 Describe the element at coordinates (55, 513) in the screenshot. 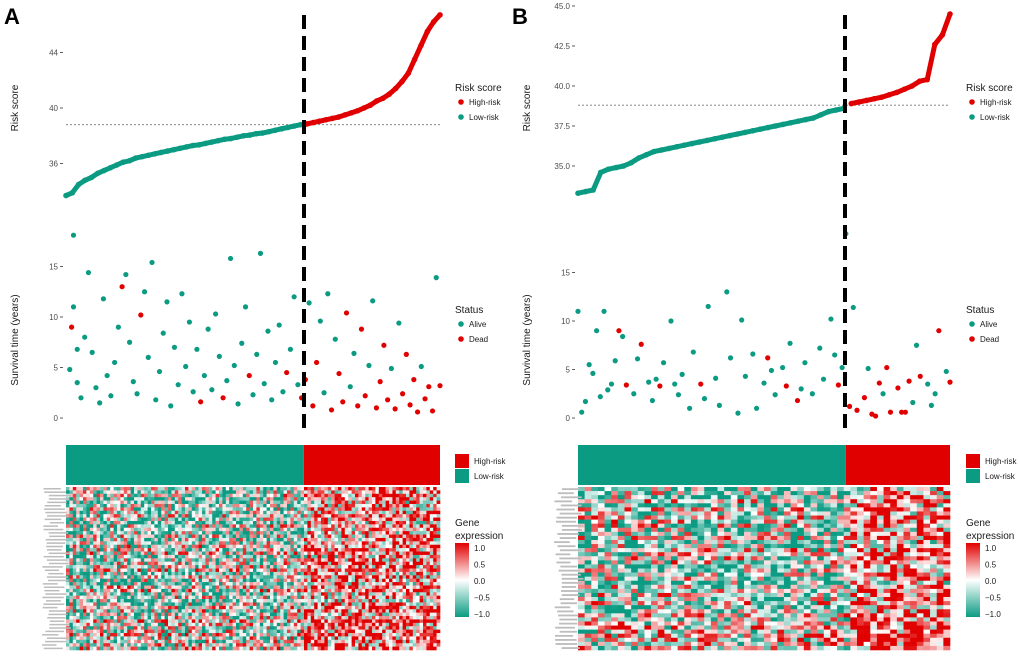

I see `gene-name-label` at that location.